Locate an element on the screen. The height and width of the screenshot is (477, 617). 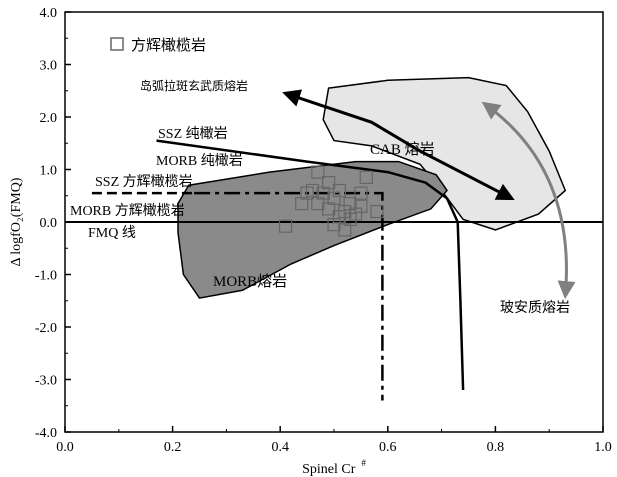
y-tick-label: -2.0 is located at coordinates (46, 328).